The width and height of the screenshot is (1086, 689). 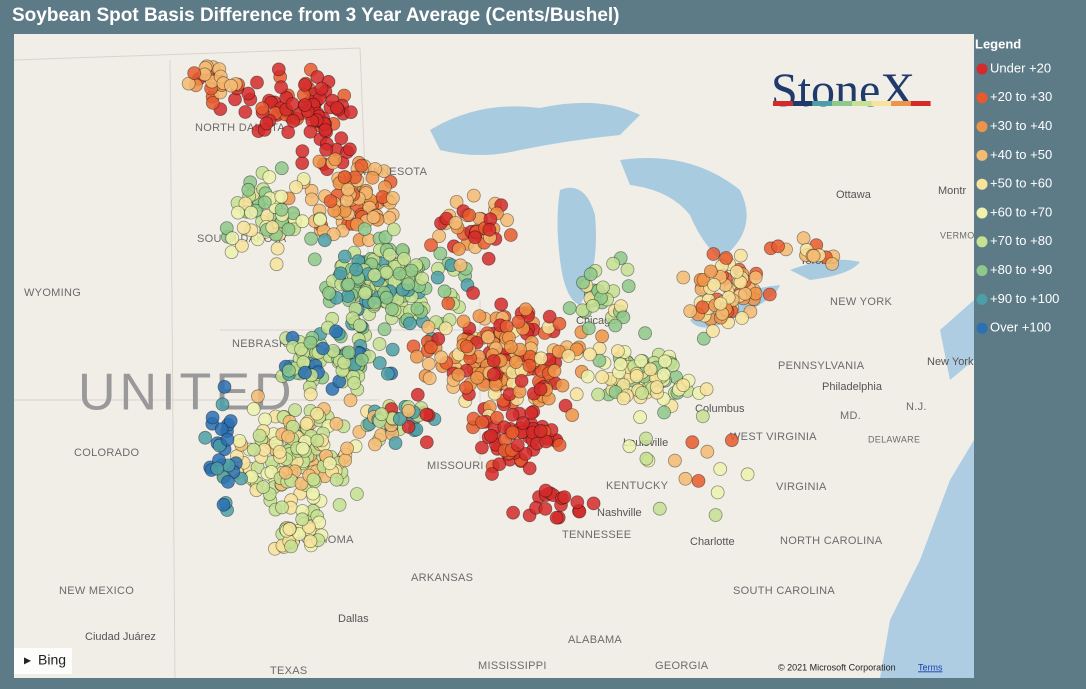 I want to click on ocean, so click(x=957, y=340).